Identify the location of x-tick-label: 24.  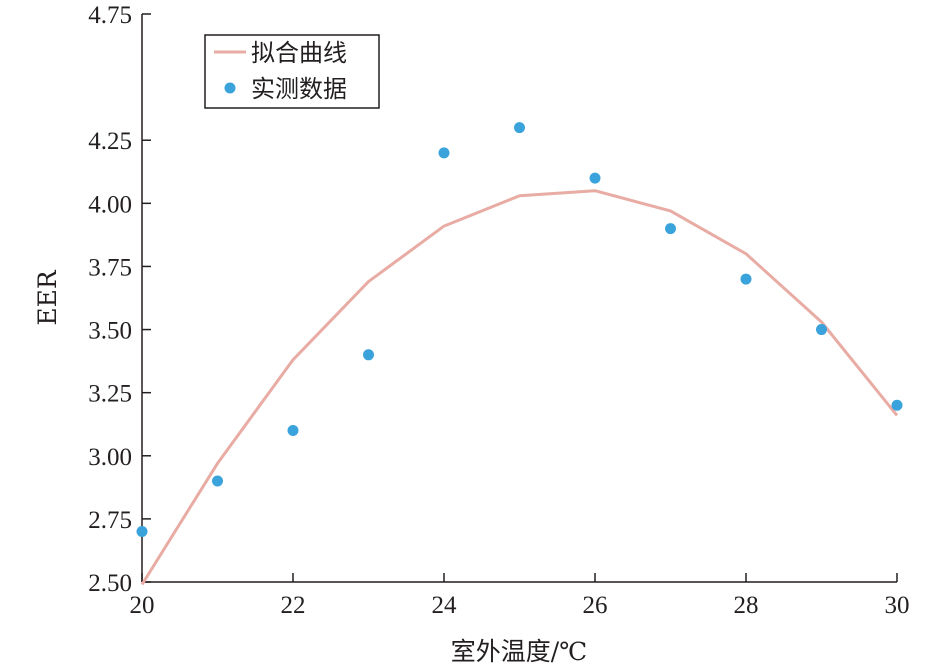
(445, 605).